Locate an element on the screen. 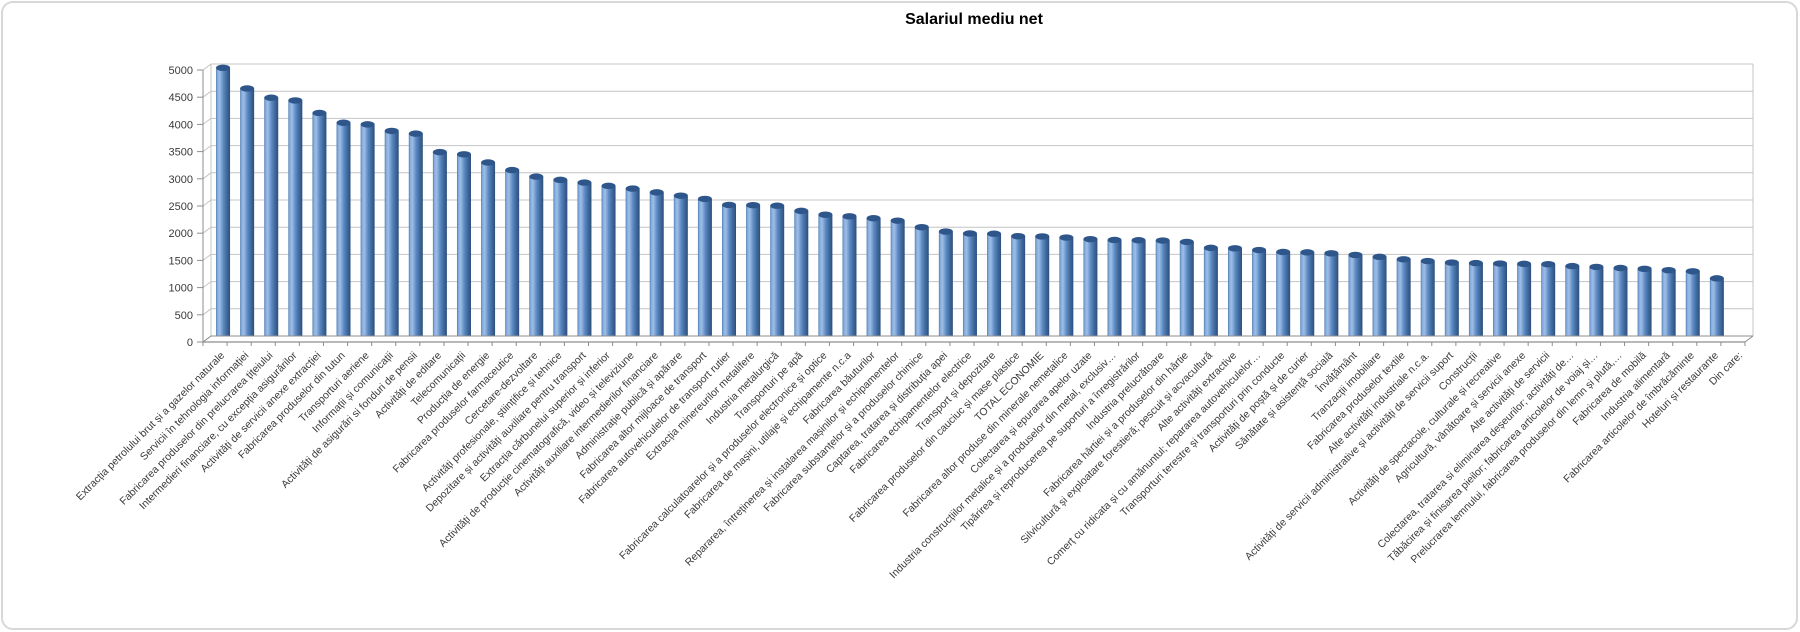 Image resolution: width=1800 pixels, height=632 pixels. y-axis-label: 3500 is located at coordinates (181, 153).